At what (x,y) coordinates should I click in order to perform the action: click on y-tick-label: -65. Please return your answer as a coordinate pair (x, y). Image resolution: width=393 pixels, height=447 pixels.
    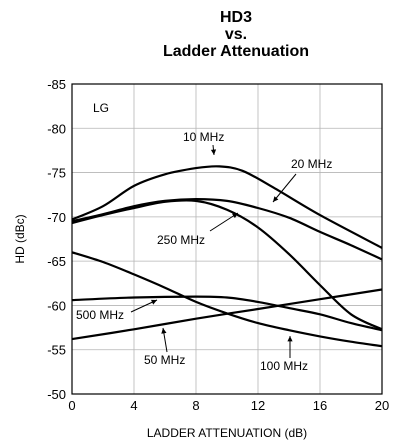
    Looking at the image, I should click on (56, 261).